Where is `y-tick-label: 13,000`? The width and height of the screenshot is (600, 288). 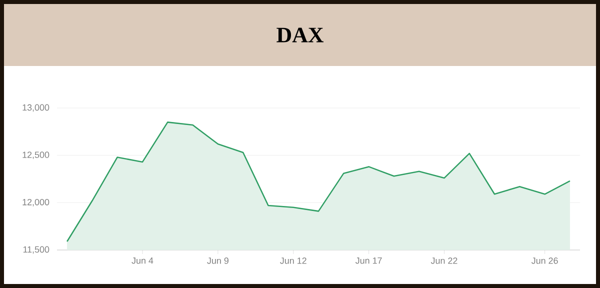
y-tick-label: 13,000 is located at coordinates (36, 108).